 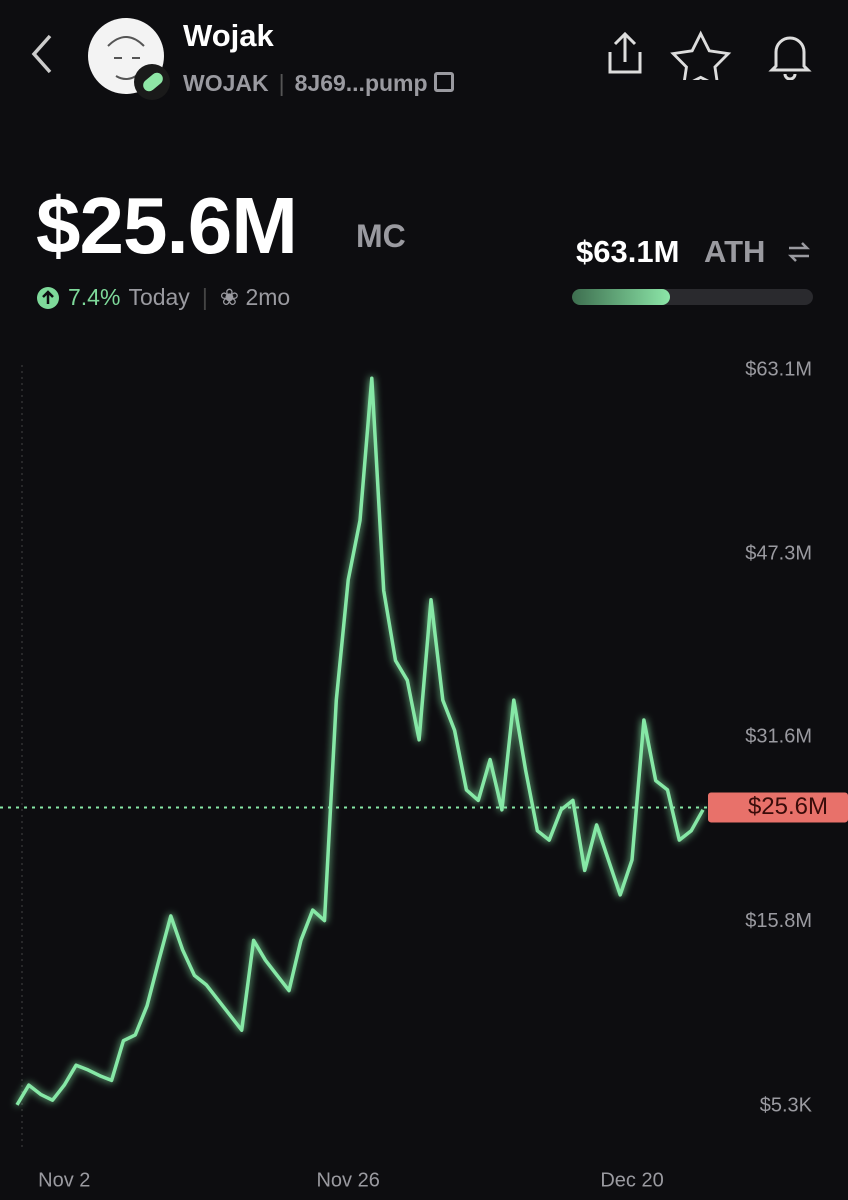 I want to click on change-period: Today, so click(x=159, y=297).